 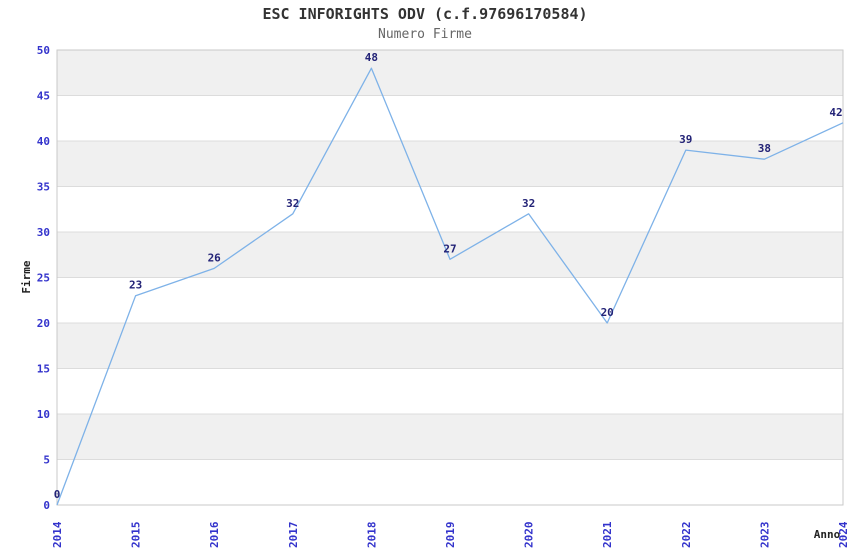 I want to click on y-tick-label: 45, so click(x=43, y=96).